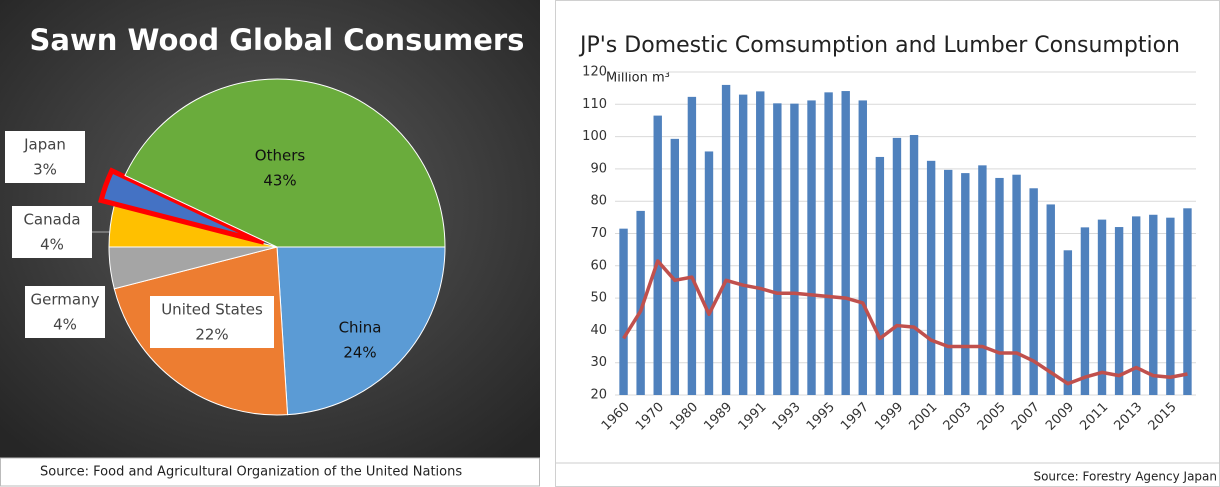  I want to click on slice-value: 24%, so click(359, 353).